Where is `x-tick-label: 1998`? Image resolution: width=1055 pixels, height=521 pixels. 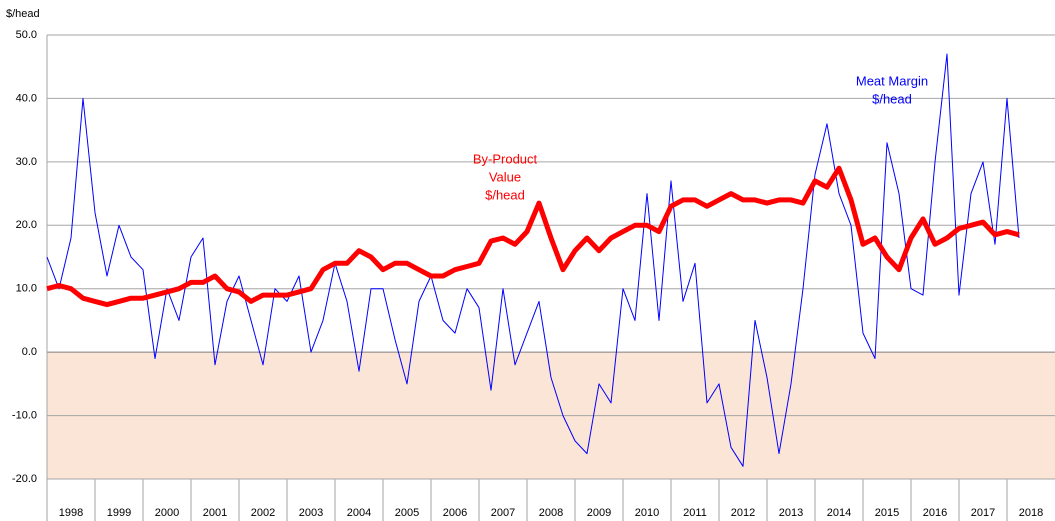 x-tick-label: 1998 is located at coordinates (71, 513).